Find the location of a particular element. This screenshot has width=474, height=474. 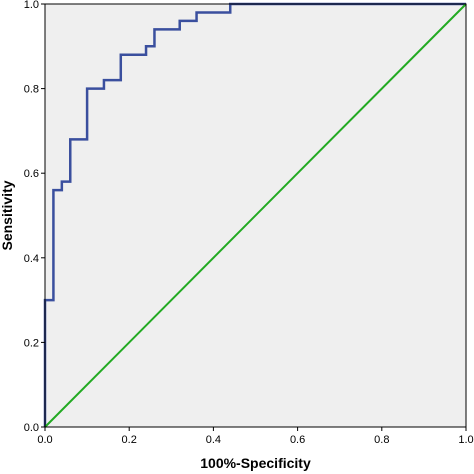

y-tick-label: 0.6 is located at coordinates (31, 174).